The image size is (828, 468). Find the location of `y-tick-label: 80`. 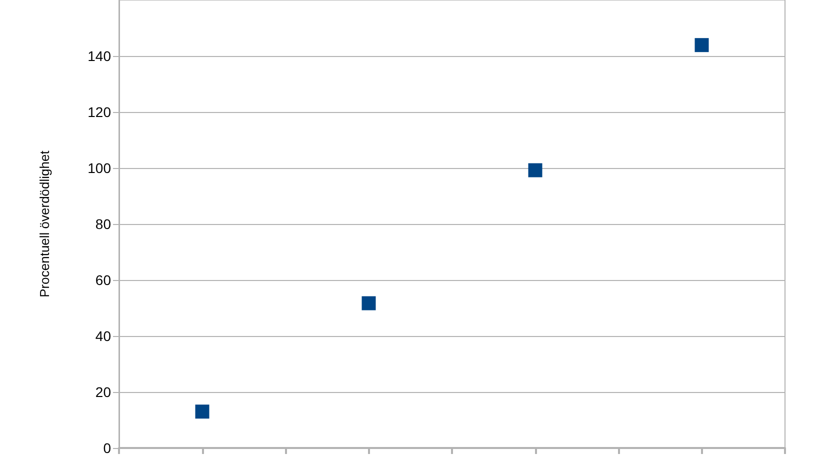

y-tick-label: 80 is located at coordinates (103, 224).